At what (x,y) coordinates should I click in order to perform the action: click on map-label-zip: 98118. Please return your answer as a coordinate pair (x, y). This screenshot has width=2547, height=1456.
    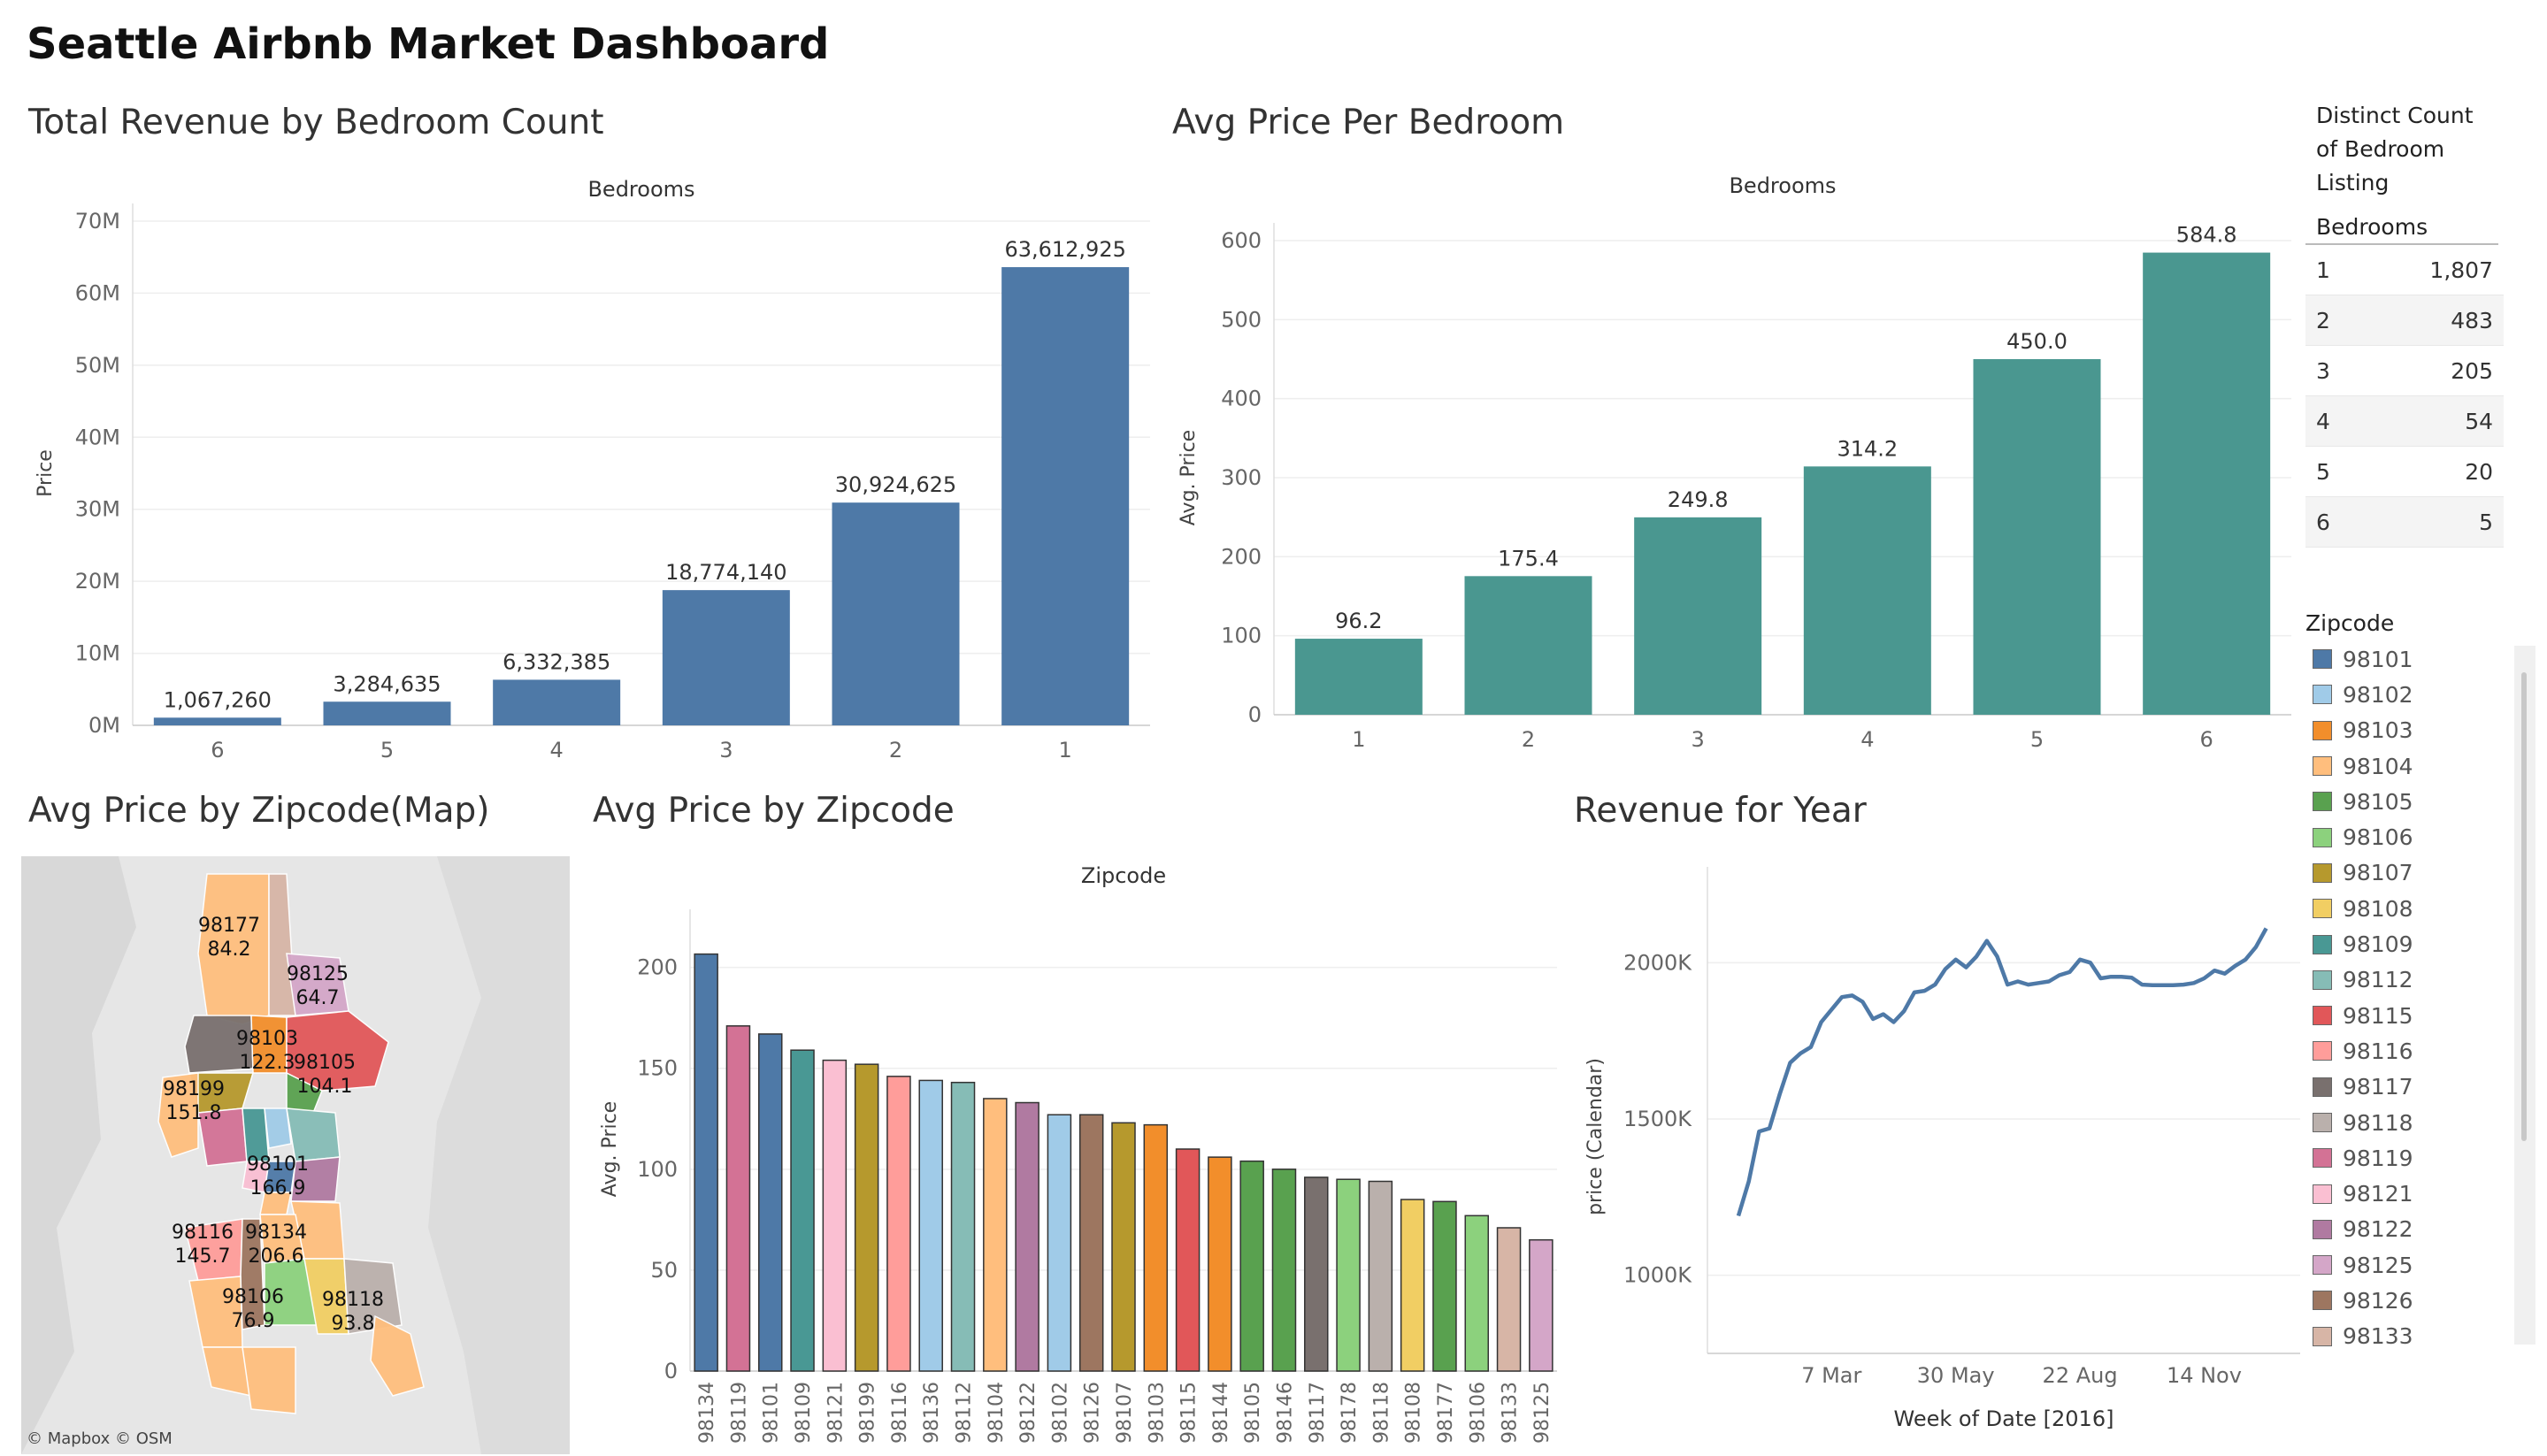
    Looking at the image, I should click on (353, 1300).